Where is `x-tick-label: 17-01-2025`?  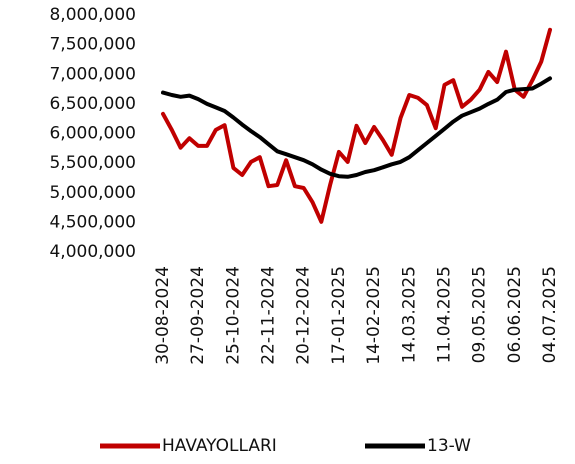
x-tick-label: 17-01-2025 is located at coordinates (339, 315).